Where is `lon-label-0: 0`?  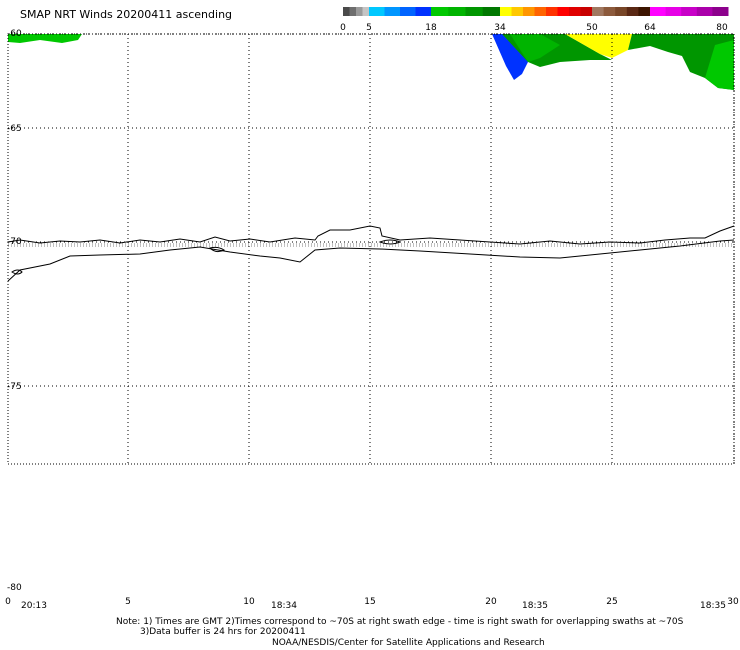 lon-label-0: 0 is located at coordinates (8, 602).